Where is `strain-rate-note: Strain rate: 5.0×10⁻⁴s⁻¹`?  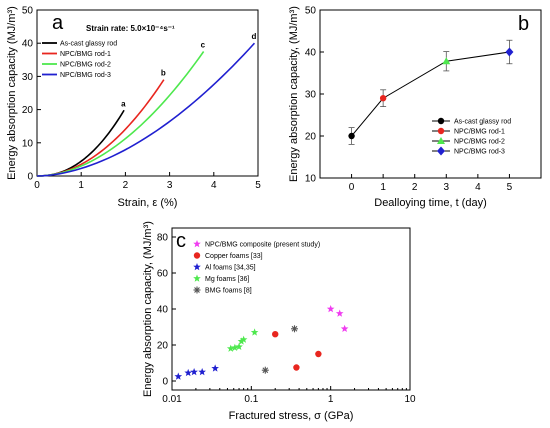
strain-rate-note: Strain rate: 5.0×10⁻⁴s⁻¹ is located at coordinates (130, 28).